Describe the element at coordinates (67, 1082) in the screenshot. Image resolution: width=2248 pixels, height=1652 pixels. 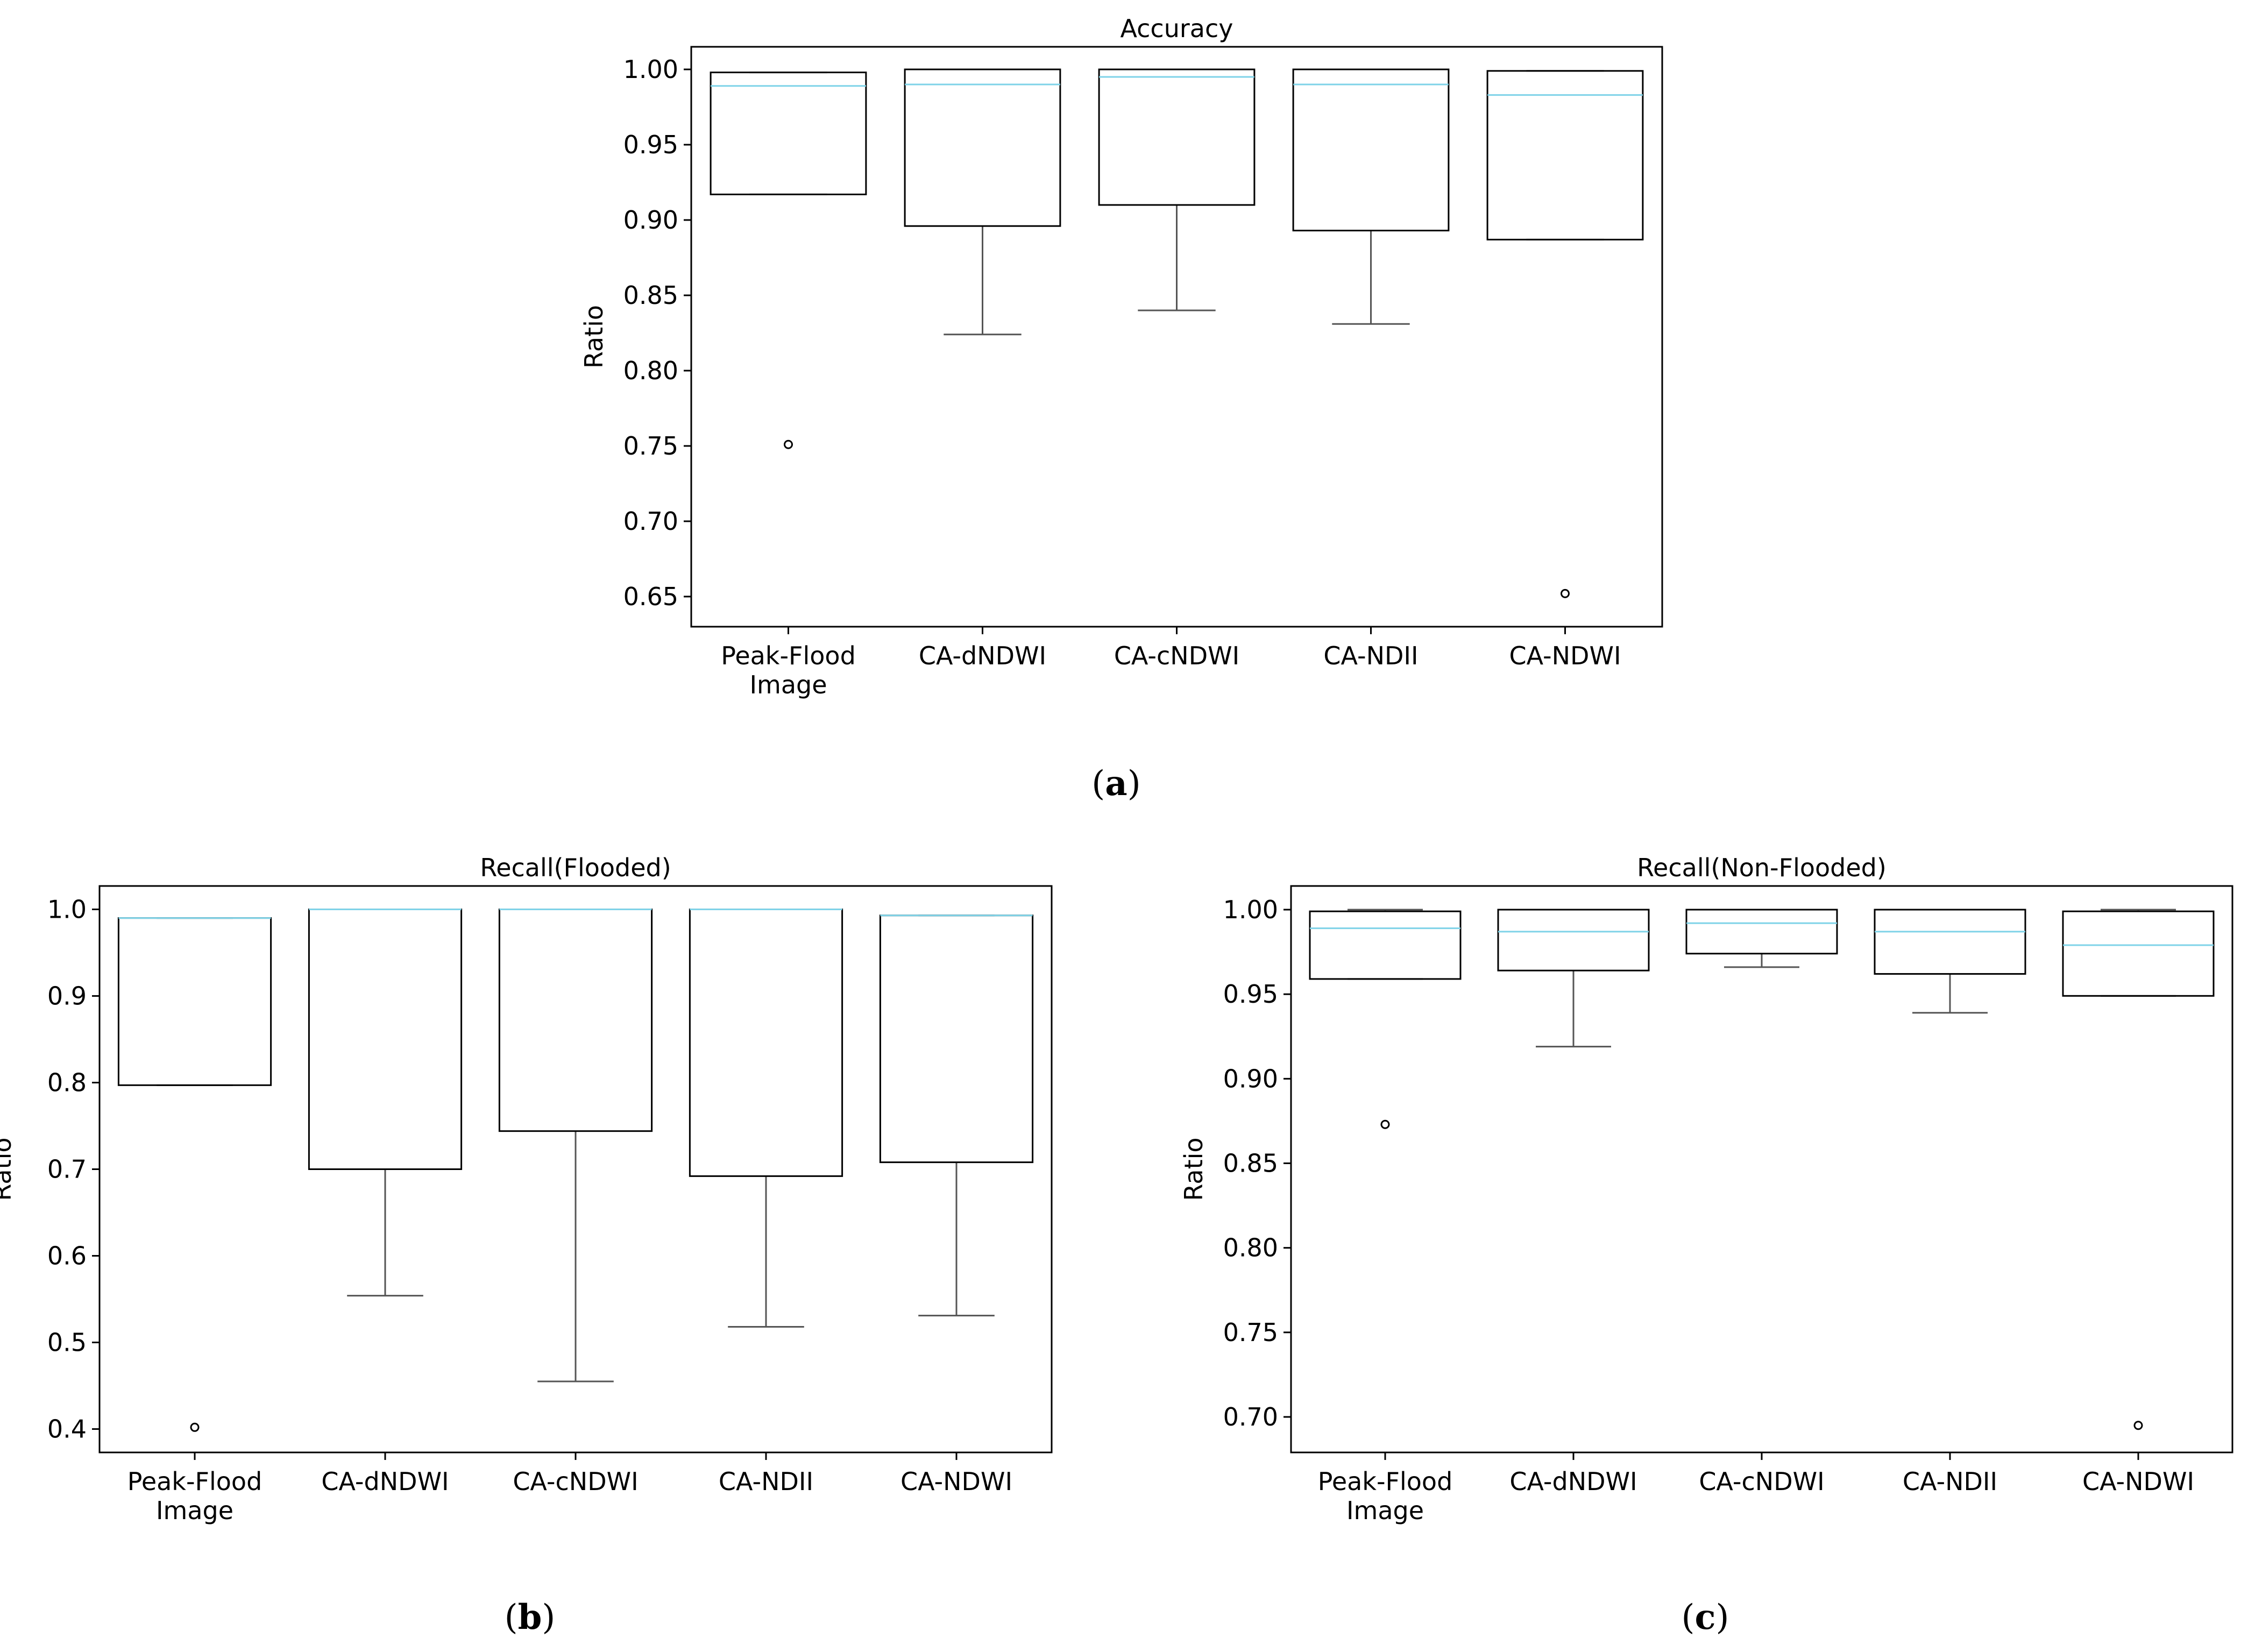
I see `y-tick-label: 0.8` at that location.